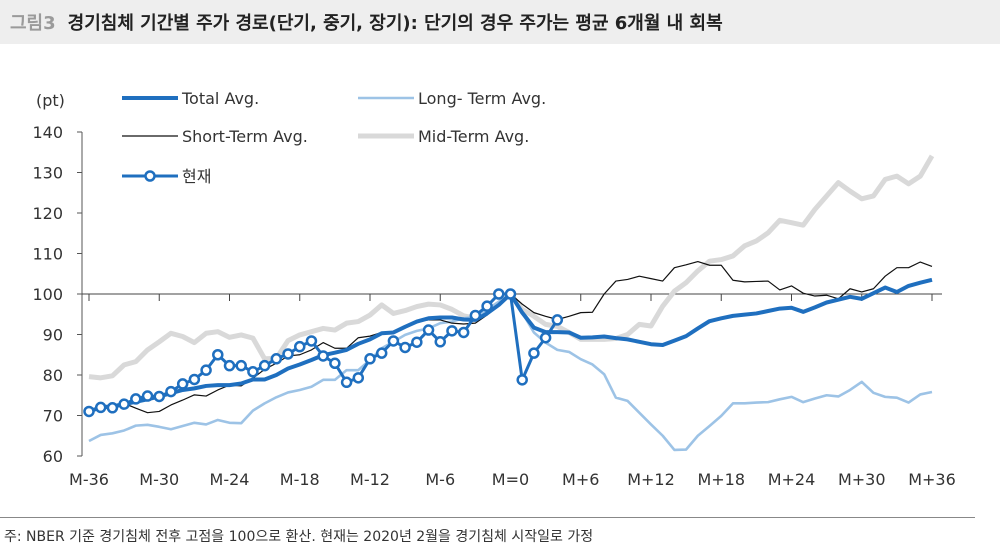 The image size is (1000, 550). I want to click on x-tick-label: M+30, so click(862, 479).